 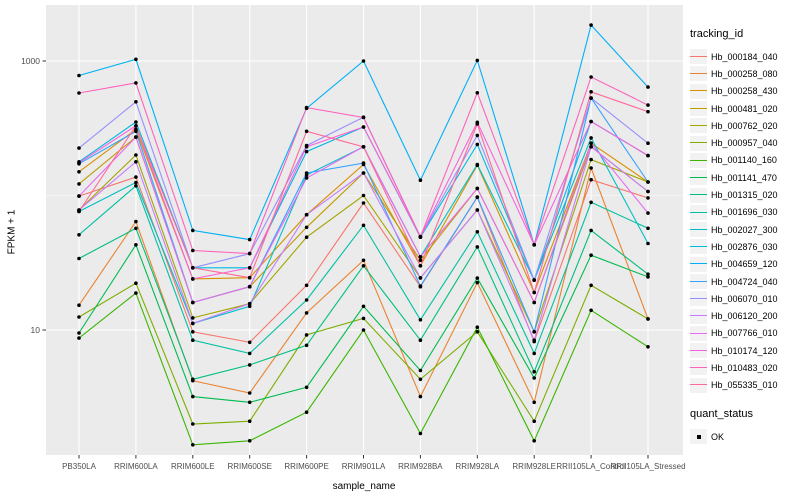 I want to click on x-tick-label: RRIM928LE, so click(x=534, y=466).